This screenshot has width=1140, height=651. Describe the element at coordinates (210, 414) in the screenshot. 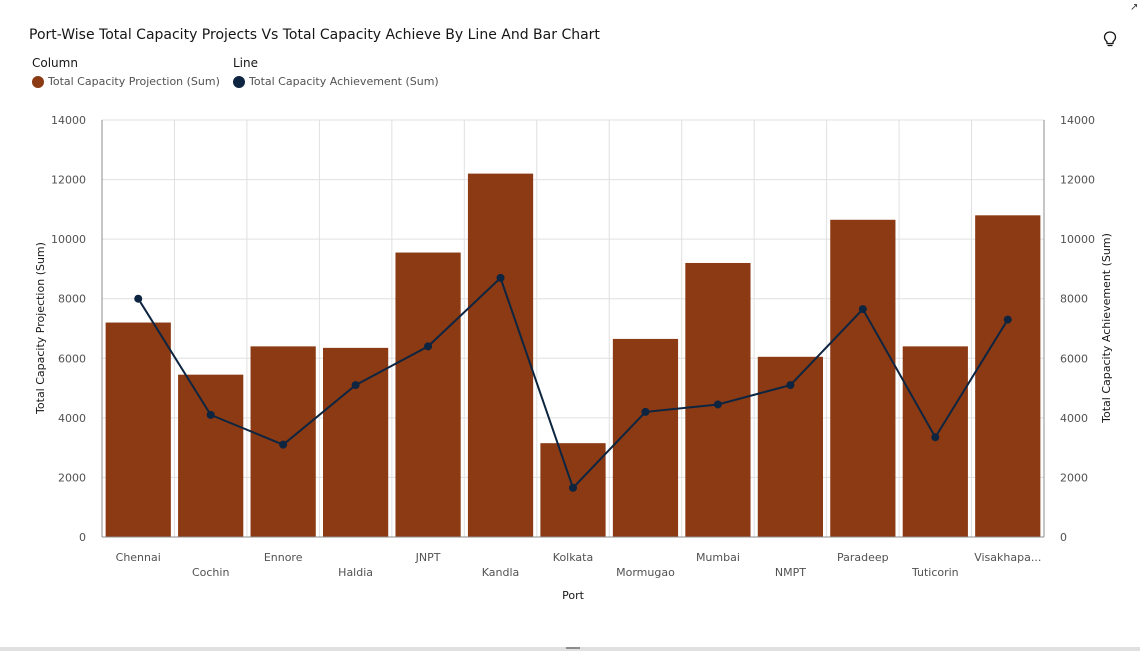

I see `line-point-cochin` at that location.